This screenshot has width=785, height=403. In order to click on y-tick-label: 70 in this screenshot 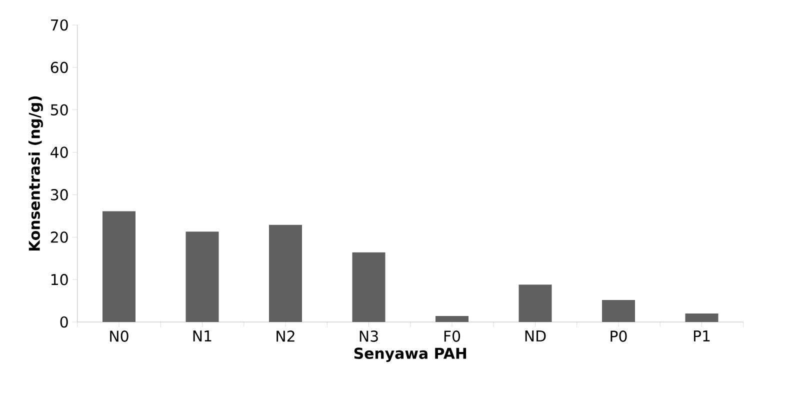, I will do `click(59, 25)`.